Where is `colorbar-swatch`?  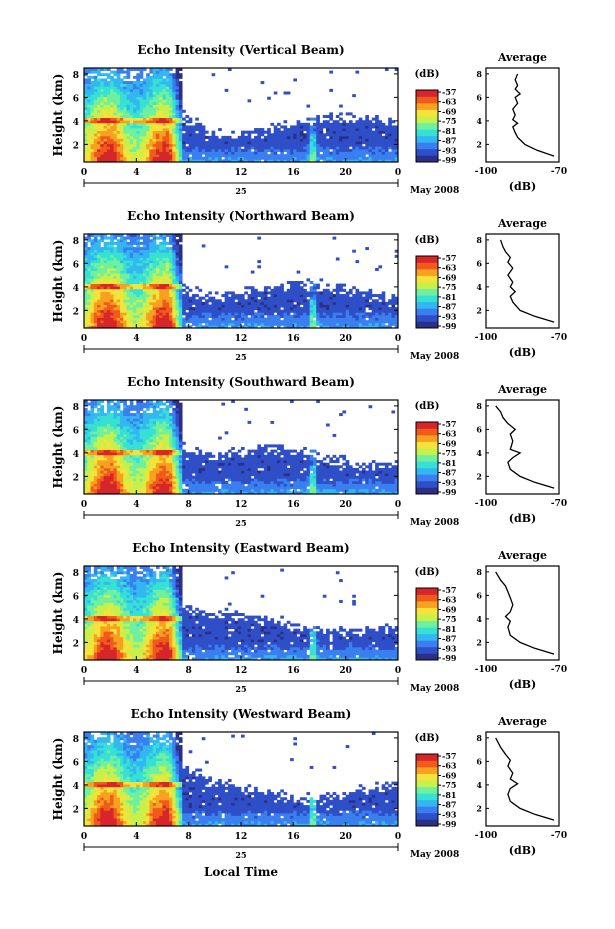
colorbar-swatch is located at coordinates (427, 93).